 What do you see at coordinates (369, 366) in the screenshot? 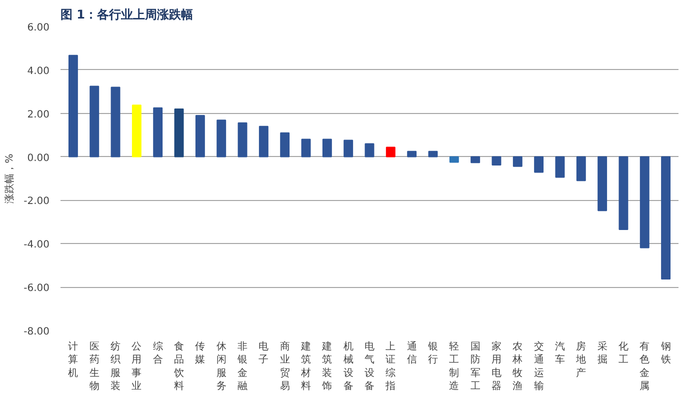
I see `x-tick-label: 电气设备` at bounding box center [369, 366].